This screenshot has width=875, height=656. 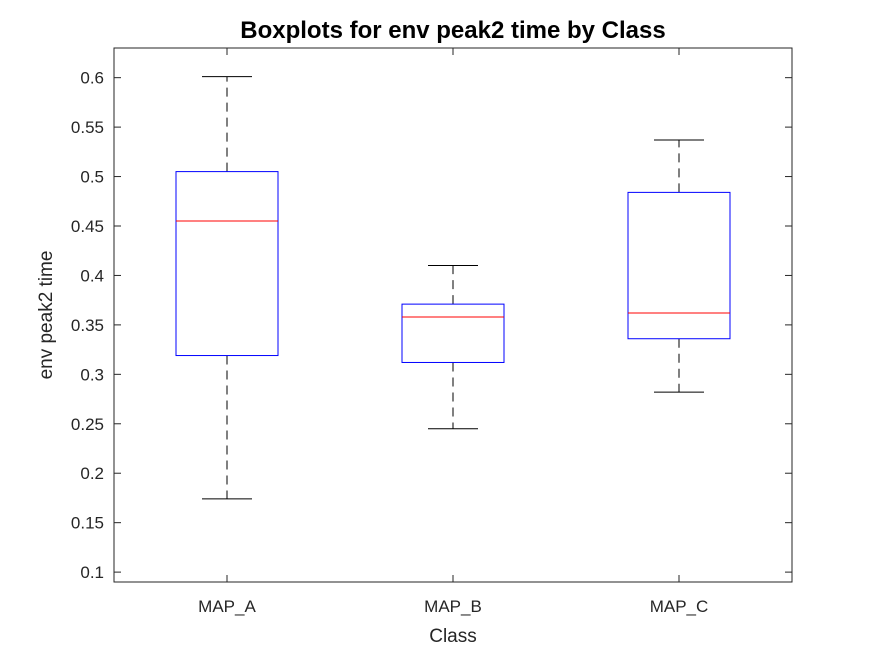 I want to click on y-axis-label: env peak2 time, so click(x=46, y=315).